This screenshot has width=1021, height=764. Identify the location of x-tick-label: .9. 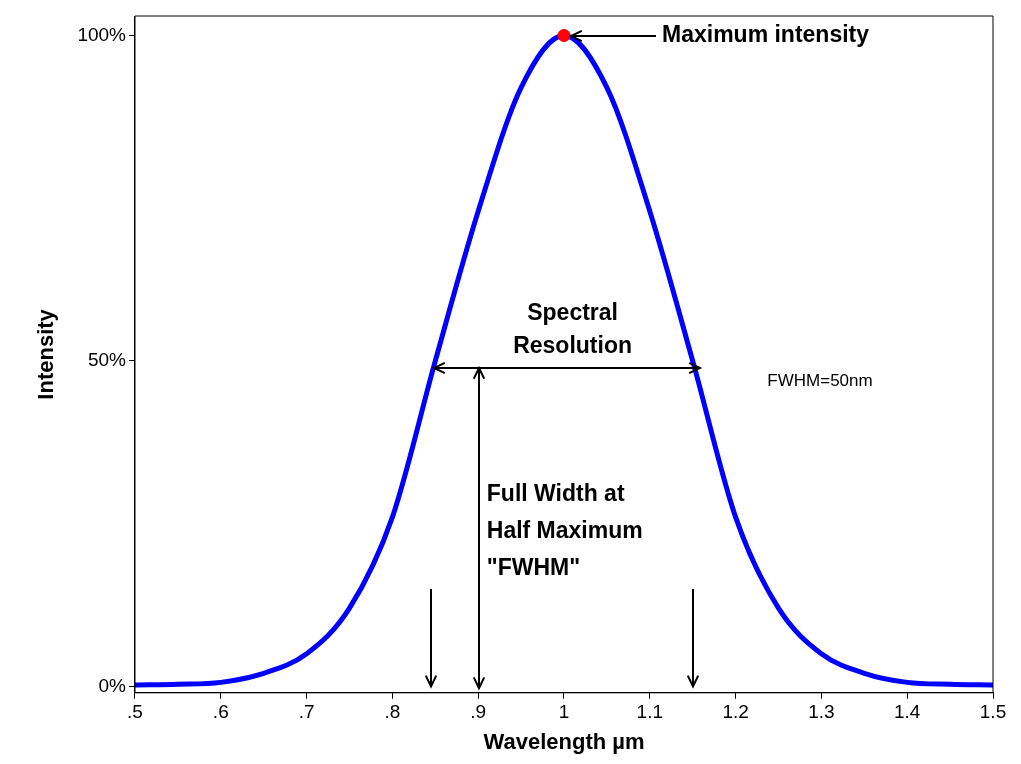
(478, 712).